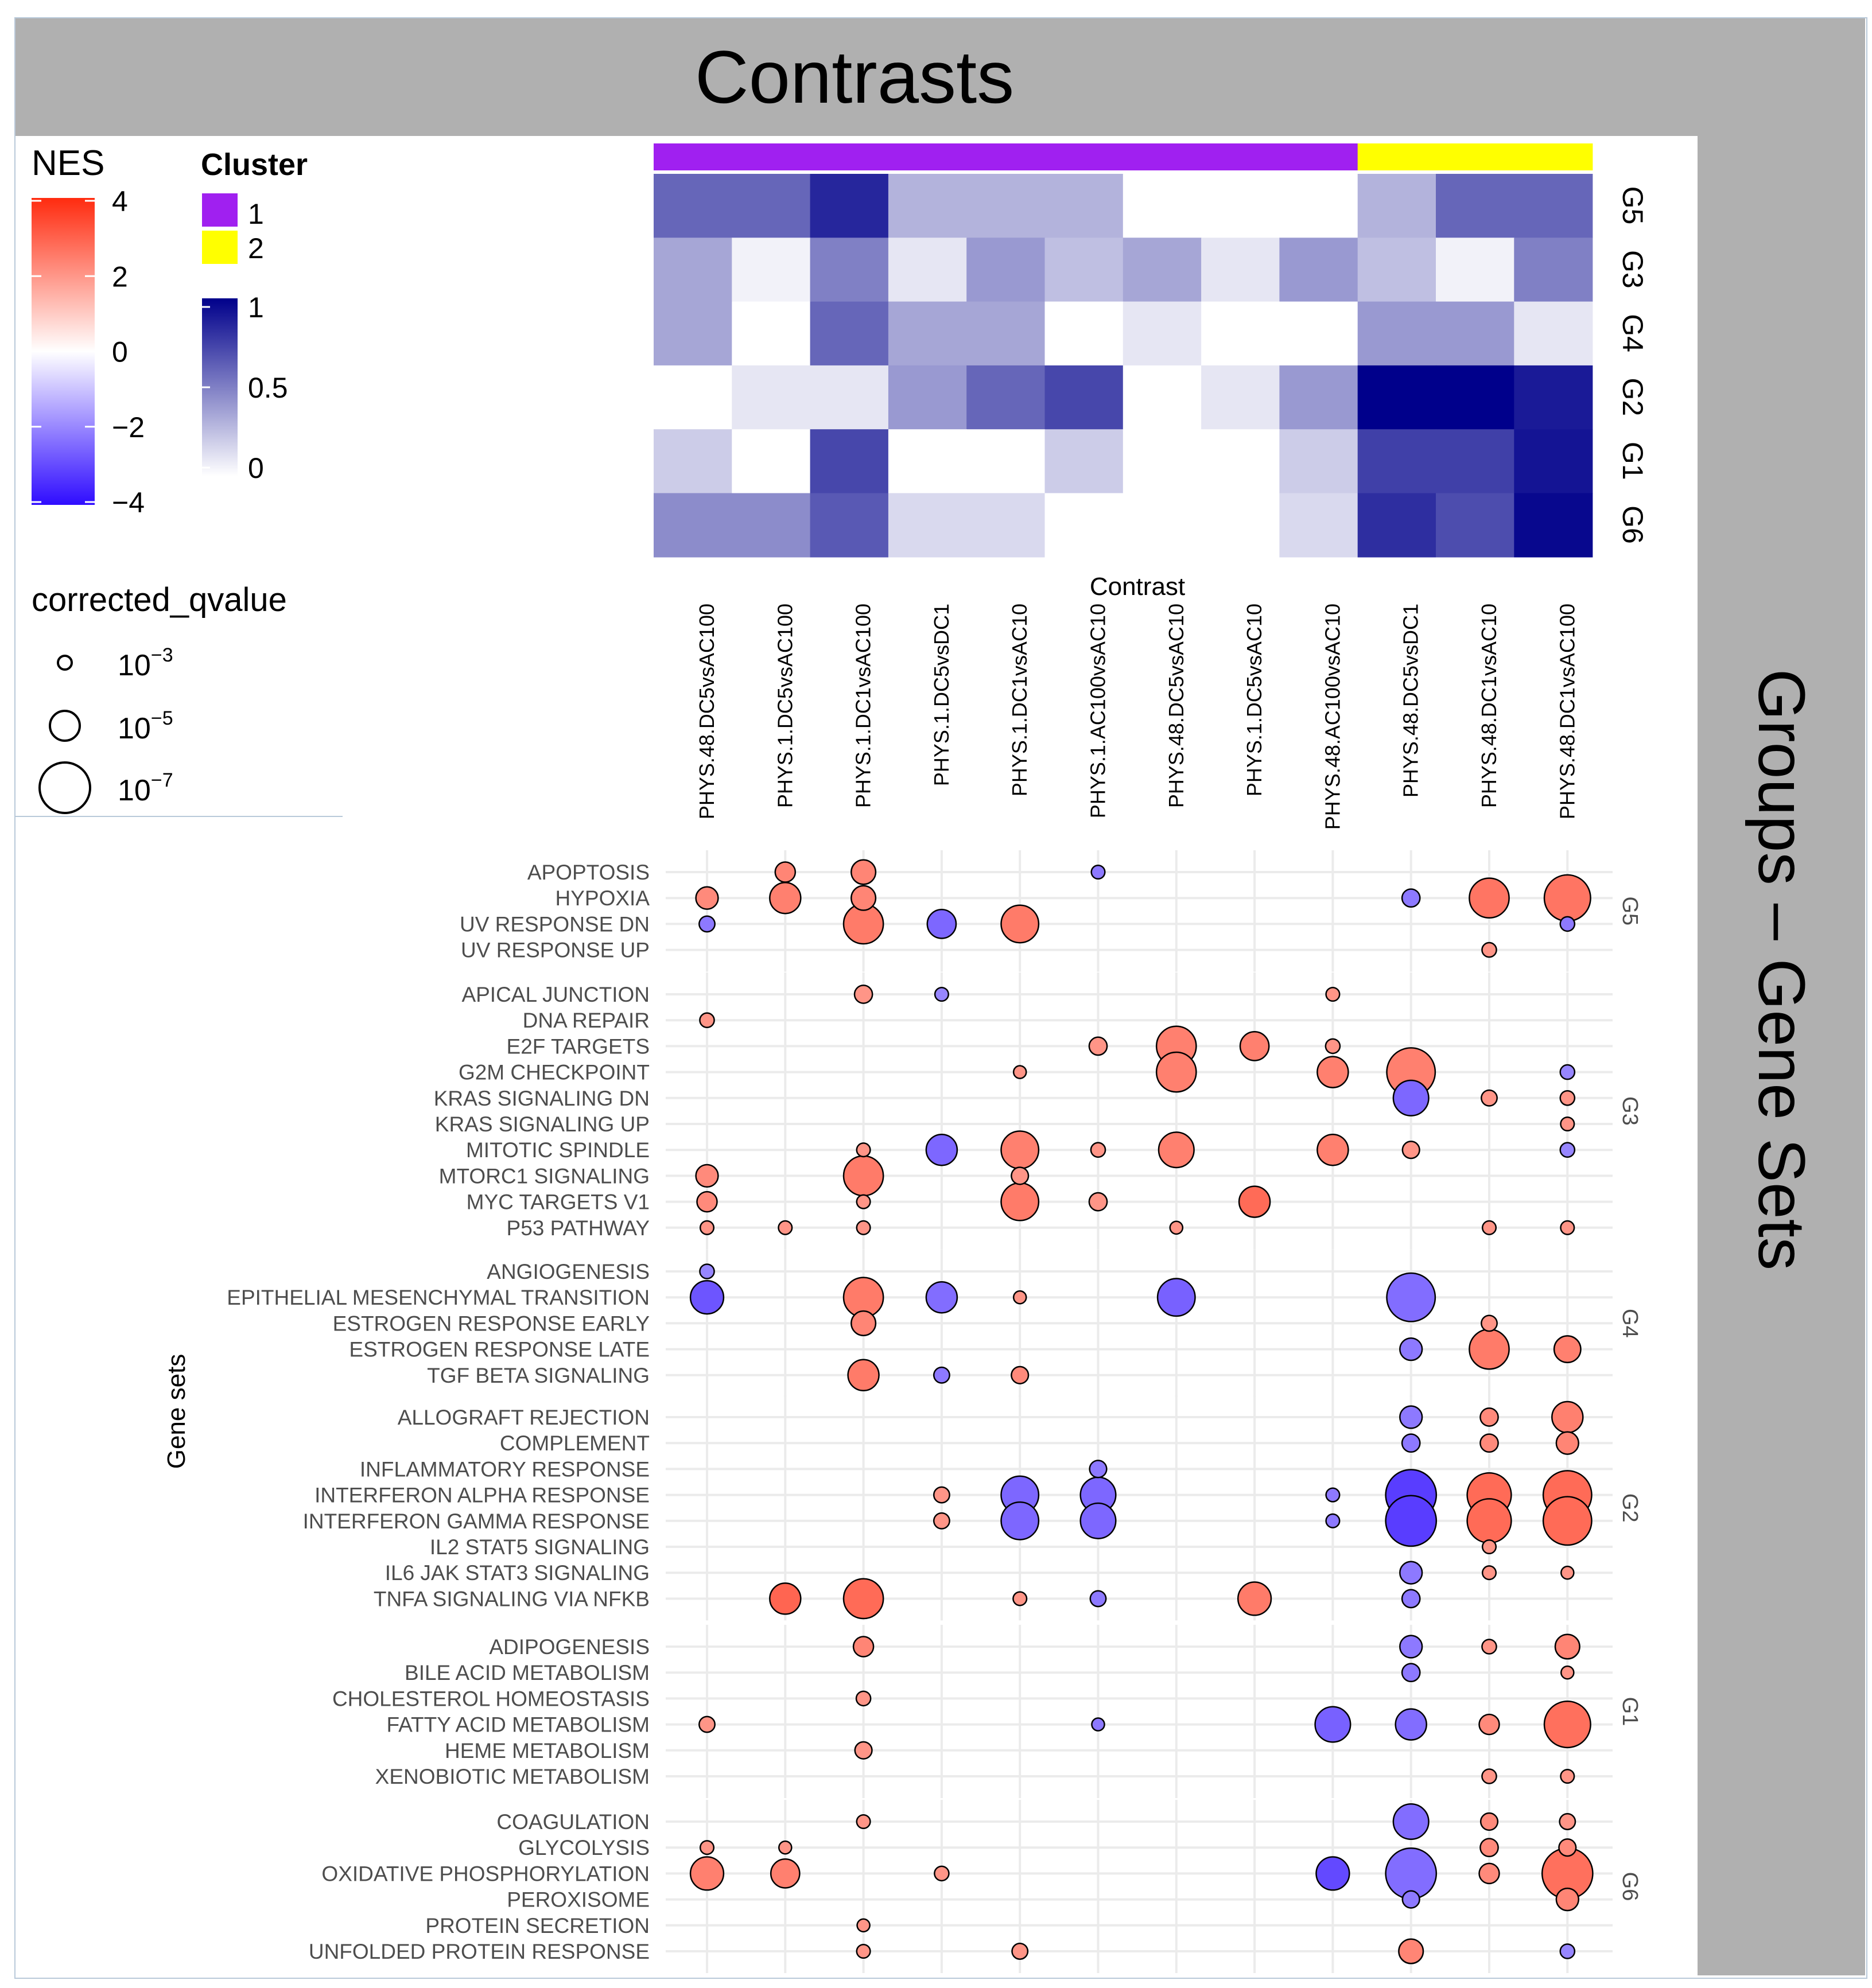 The image size is (1872, 1988). I want to click on qvalue-legend-title: corrected_qvalue, so click(159, 600).